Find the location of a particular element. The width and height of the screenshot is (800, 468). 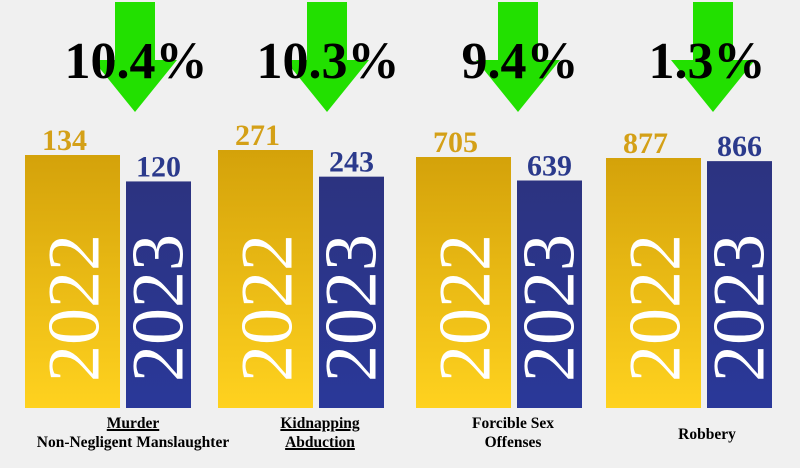

percent-change-label: 9.4% is located at coordinates (520, 61).